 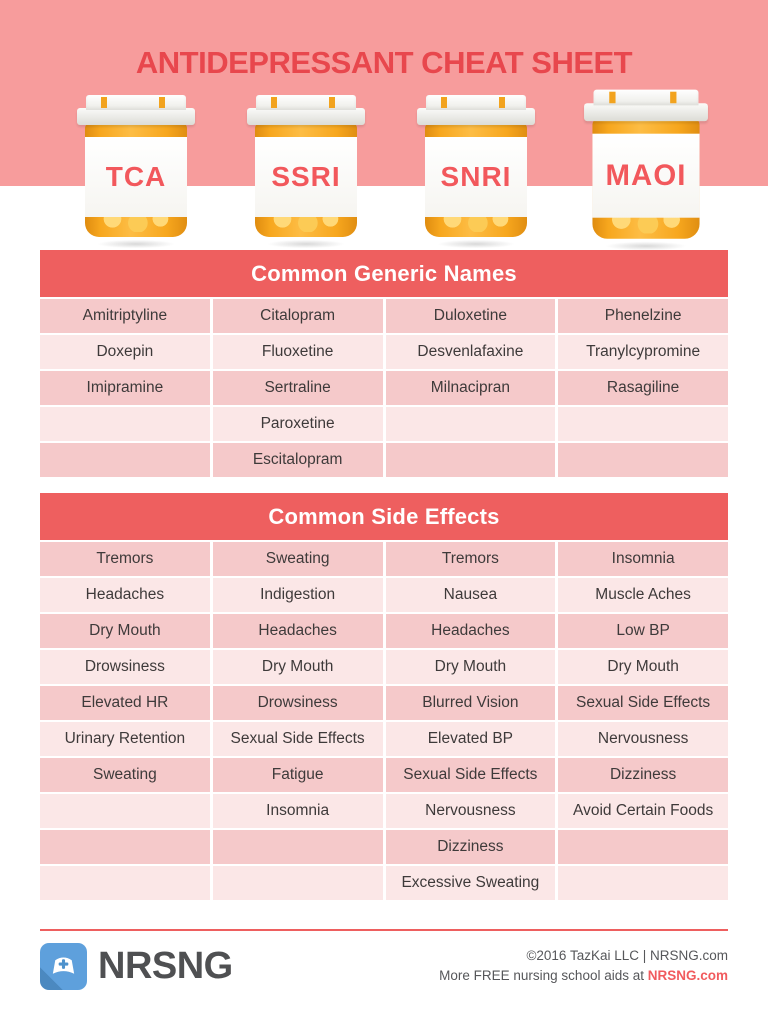 I want to click on table-cell: Muscle Aches, so click(x=641, y=594).